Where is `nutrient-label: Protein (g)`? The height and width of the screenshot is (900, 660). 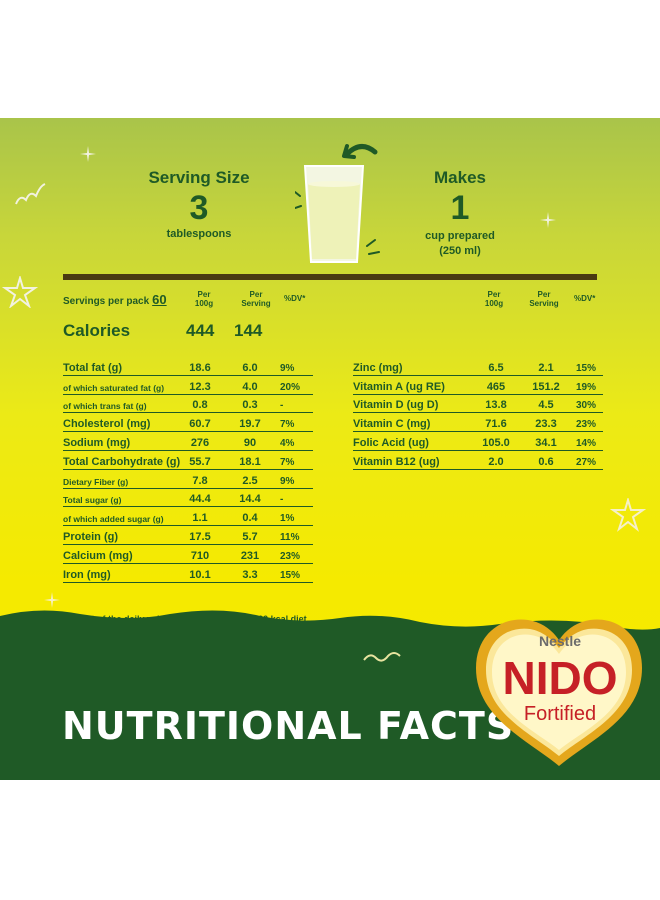
nutrient-label: Protein (g) is located at coordinates (90, 536).